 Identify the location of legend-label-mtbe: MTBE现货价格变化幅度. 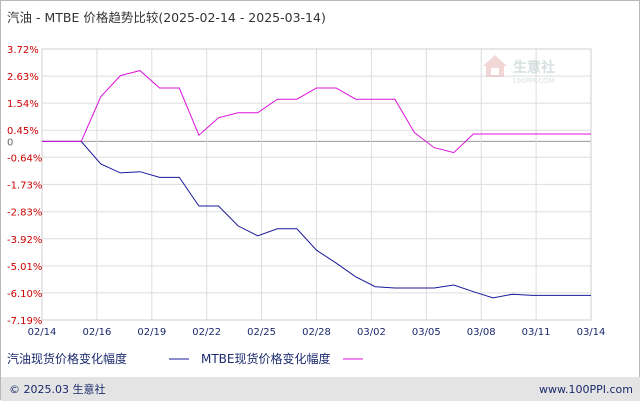
(266, 358).